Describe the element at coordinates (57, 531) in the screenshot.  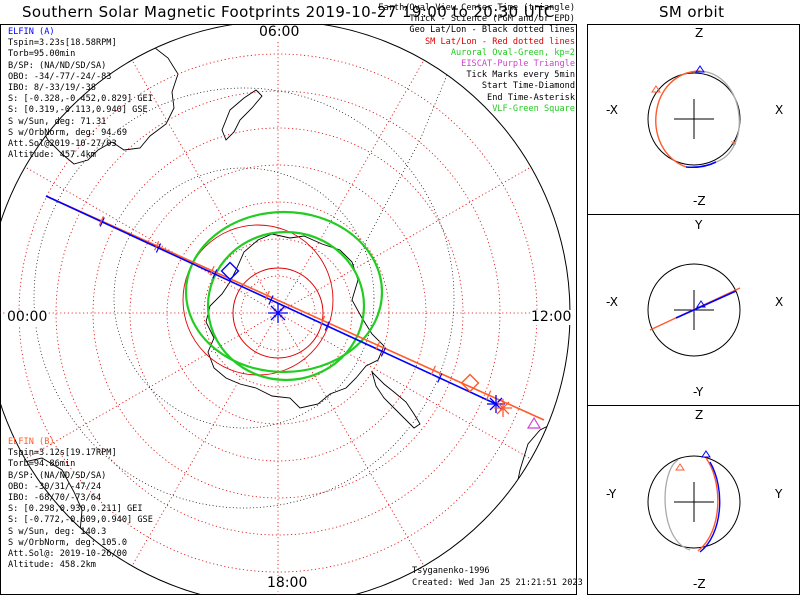
I see `elfin-b-line: S w/Sun, deg: 140.3` at that location.